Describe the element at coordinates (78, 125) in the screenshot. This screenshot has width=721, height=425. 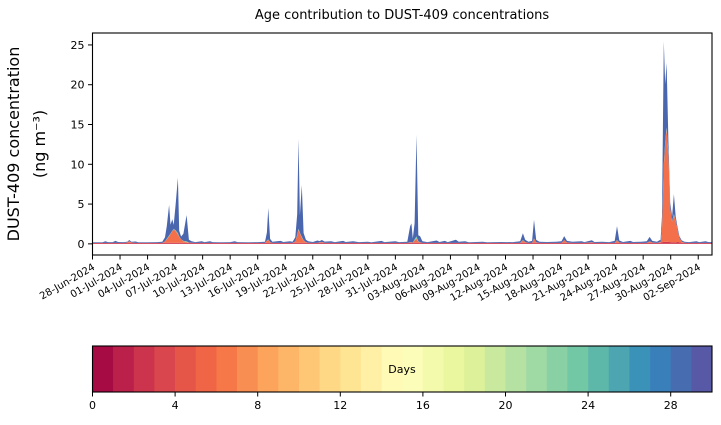
I see `y-tick-label: 15` at that location.